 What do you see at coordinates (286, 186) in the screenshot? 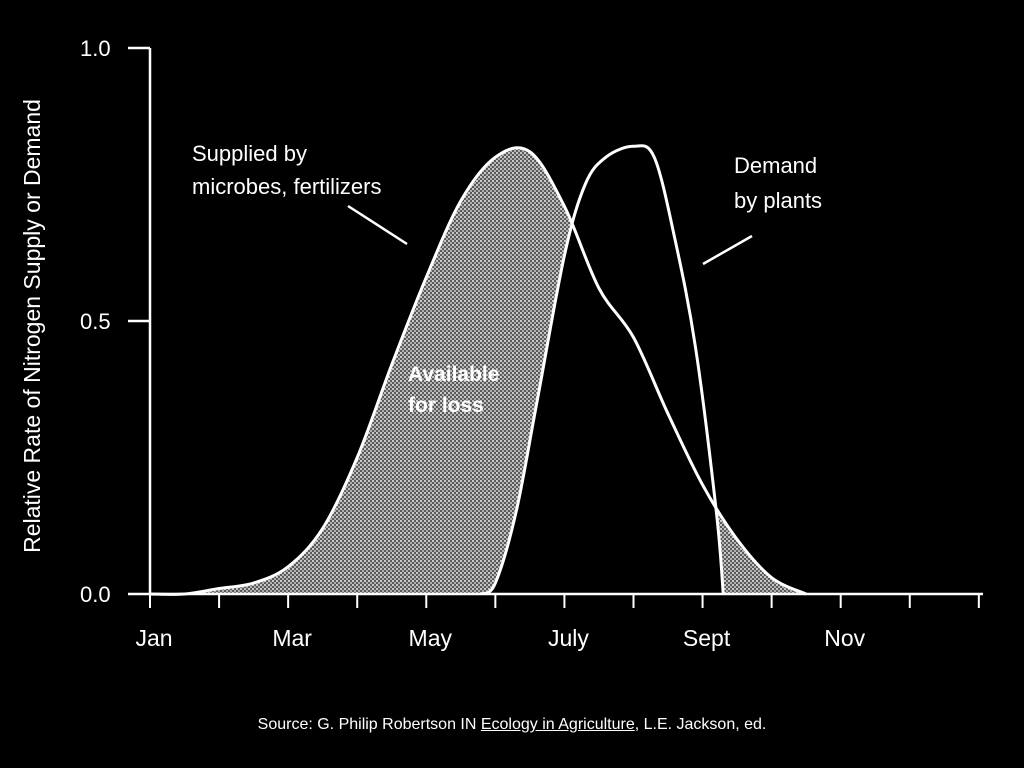
I see `supply-annotation-line2: microbes, fertilizers` at bounding box center [286, 186].